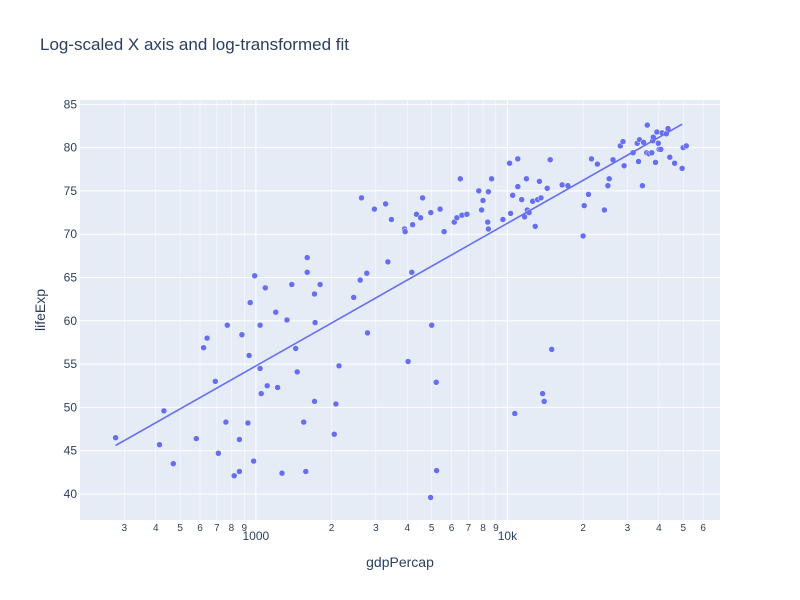 This screenshot has height=600, width=800. Describe the element at coordinates (71, 451) in the screenshot. I see `y-tick-label: 45` at that location.